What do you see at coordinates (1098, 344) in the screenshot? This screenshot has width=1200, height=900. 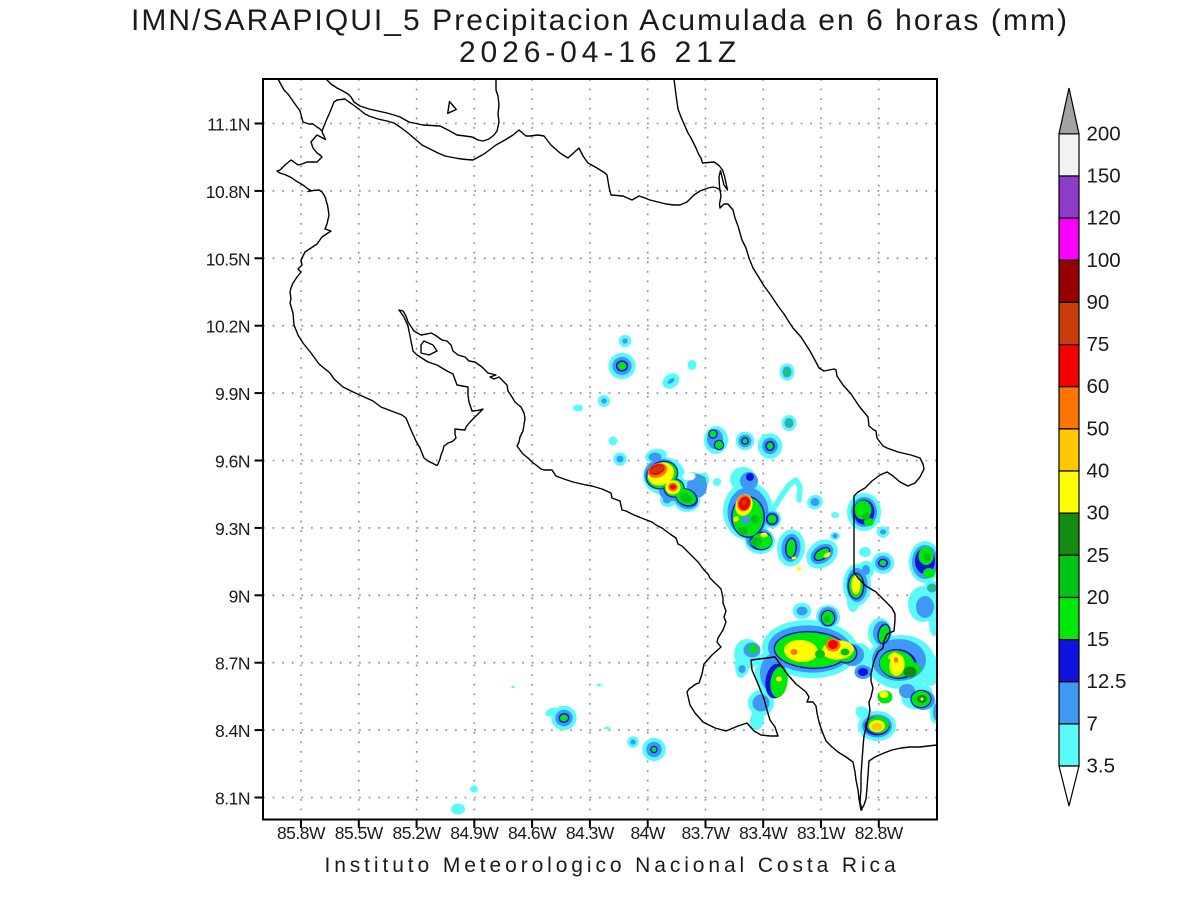 I see `svg-text: 75` at bounding box center [1098, 344].